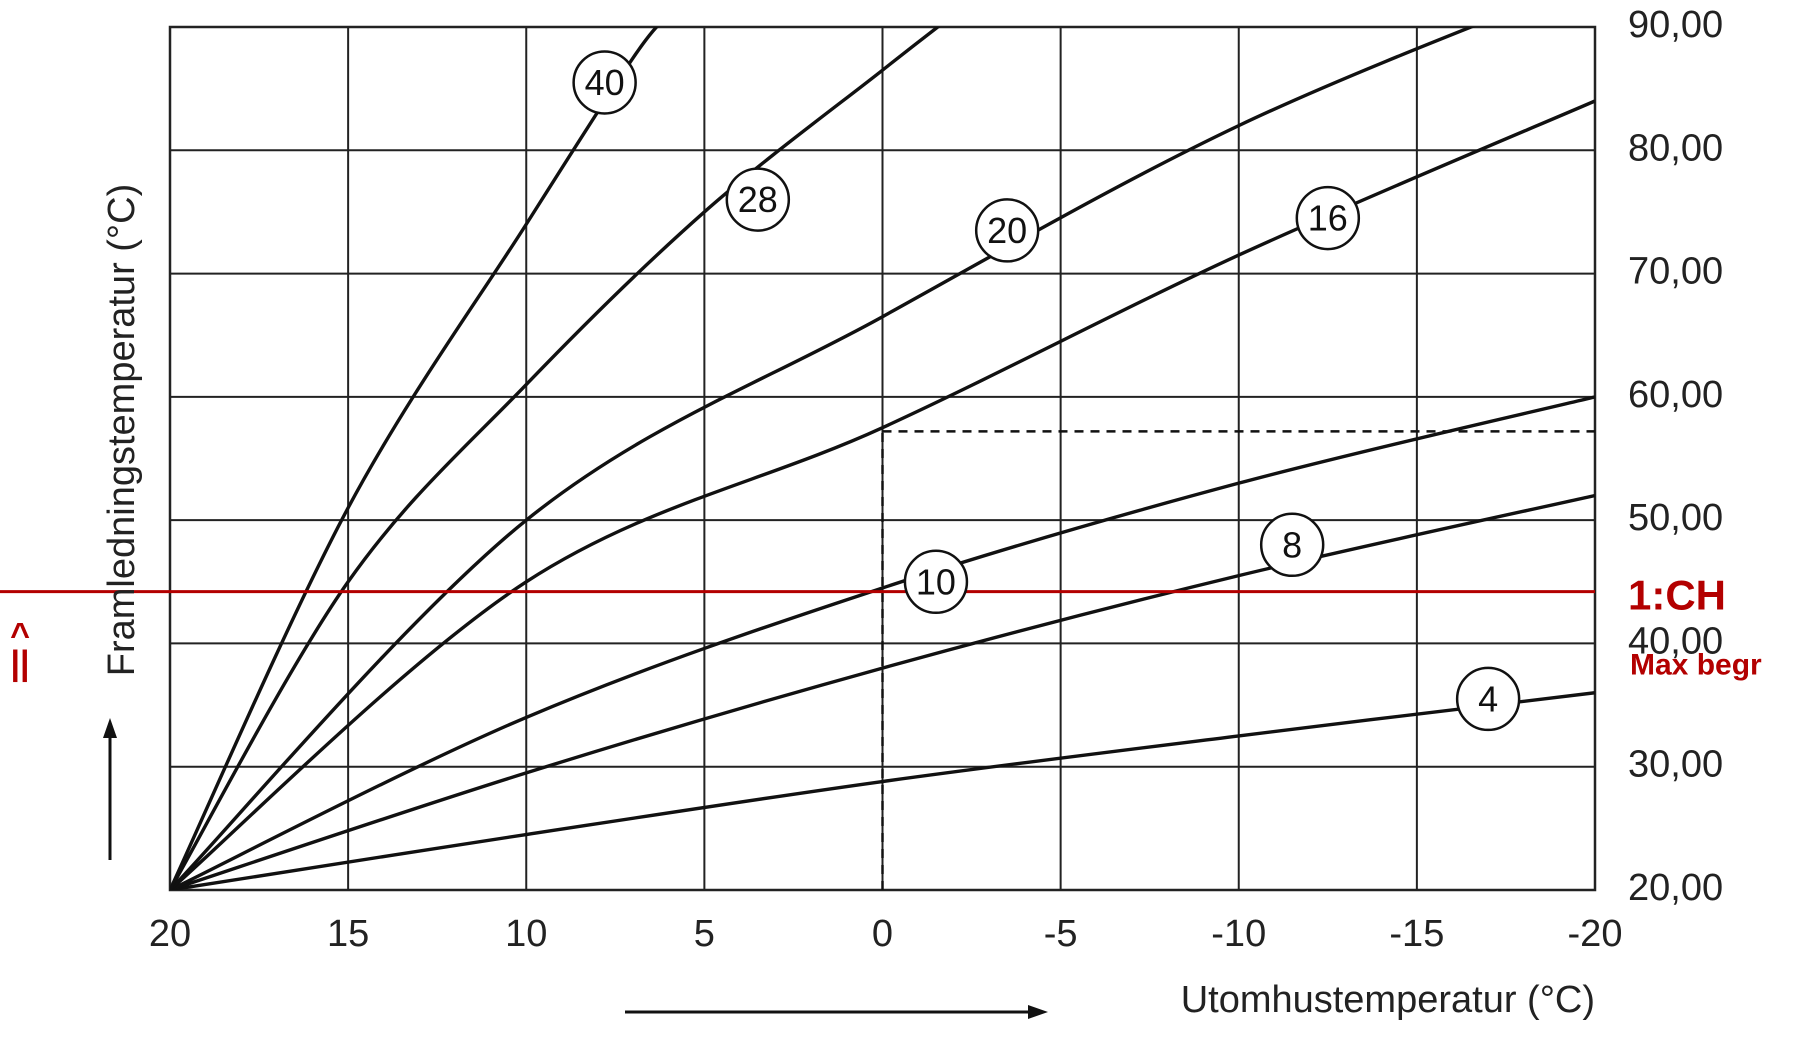  What do you see at coordinates (20, 650) in the screenshot?
I see `red-symbol: ^ ||` at bounding box center [20, 650].